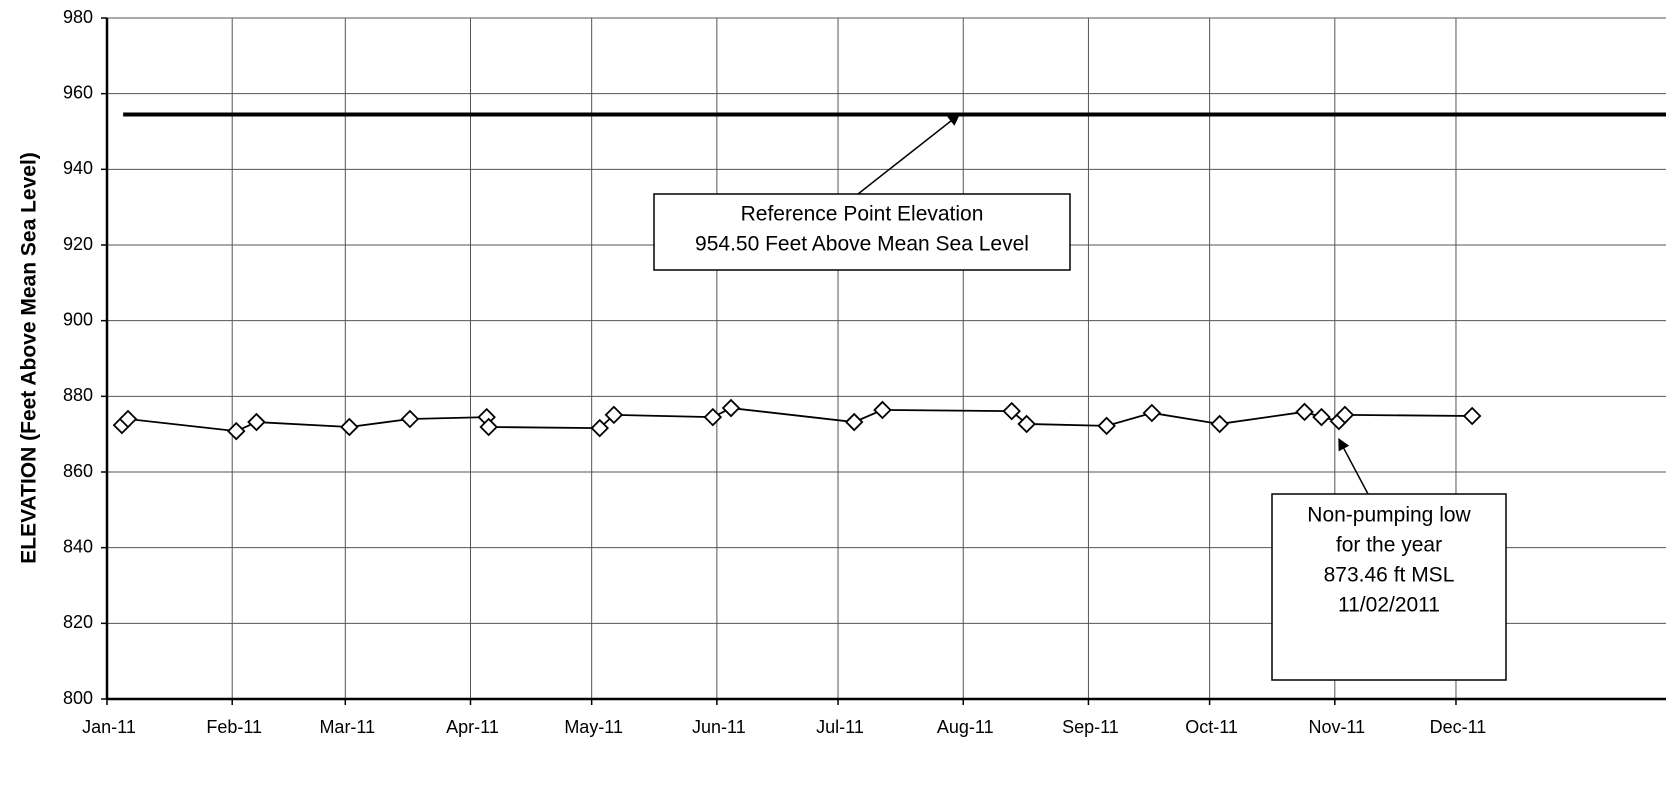 The width and height of the screenshot is (1666, 788). Describe the element at coordinates (1090, 727) in the screenshot. I see `x-tick-label: Sep-11` at that location.